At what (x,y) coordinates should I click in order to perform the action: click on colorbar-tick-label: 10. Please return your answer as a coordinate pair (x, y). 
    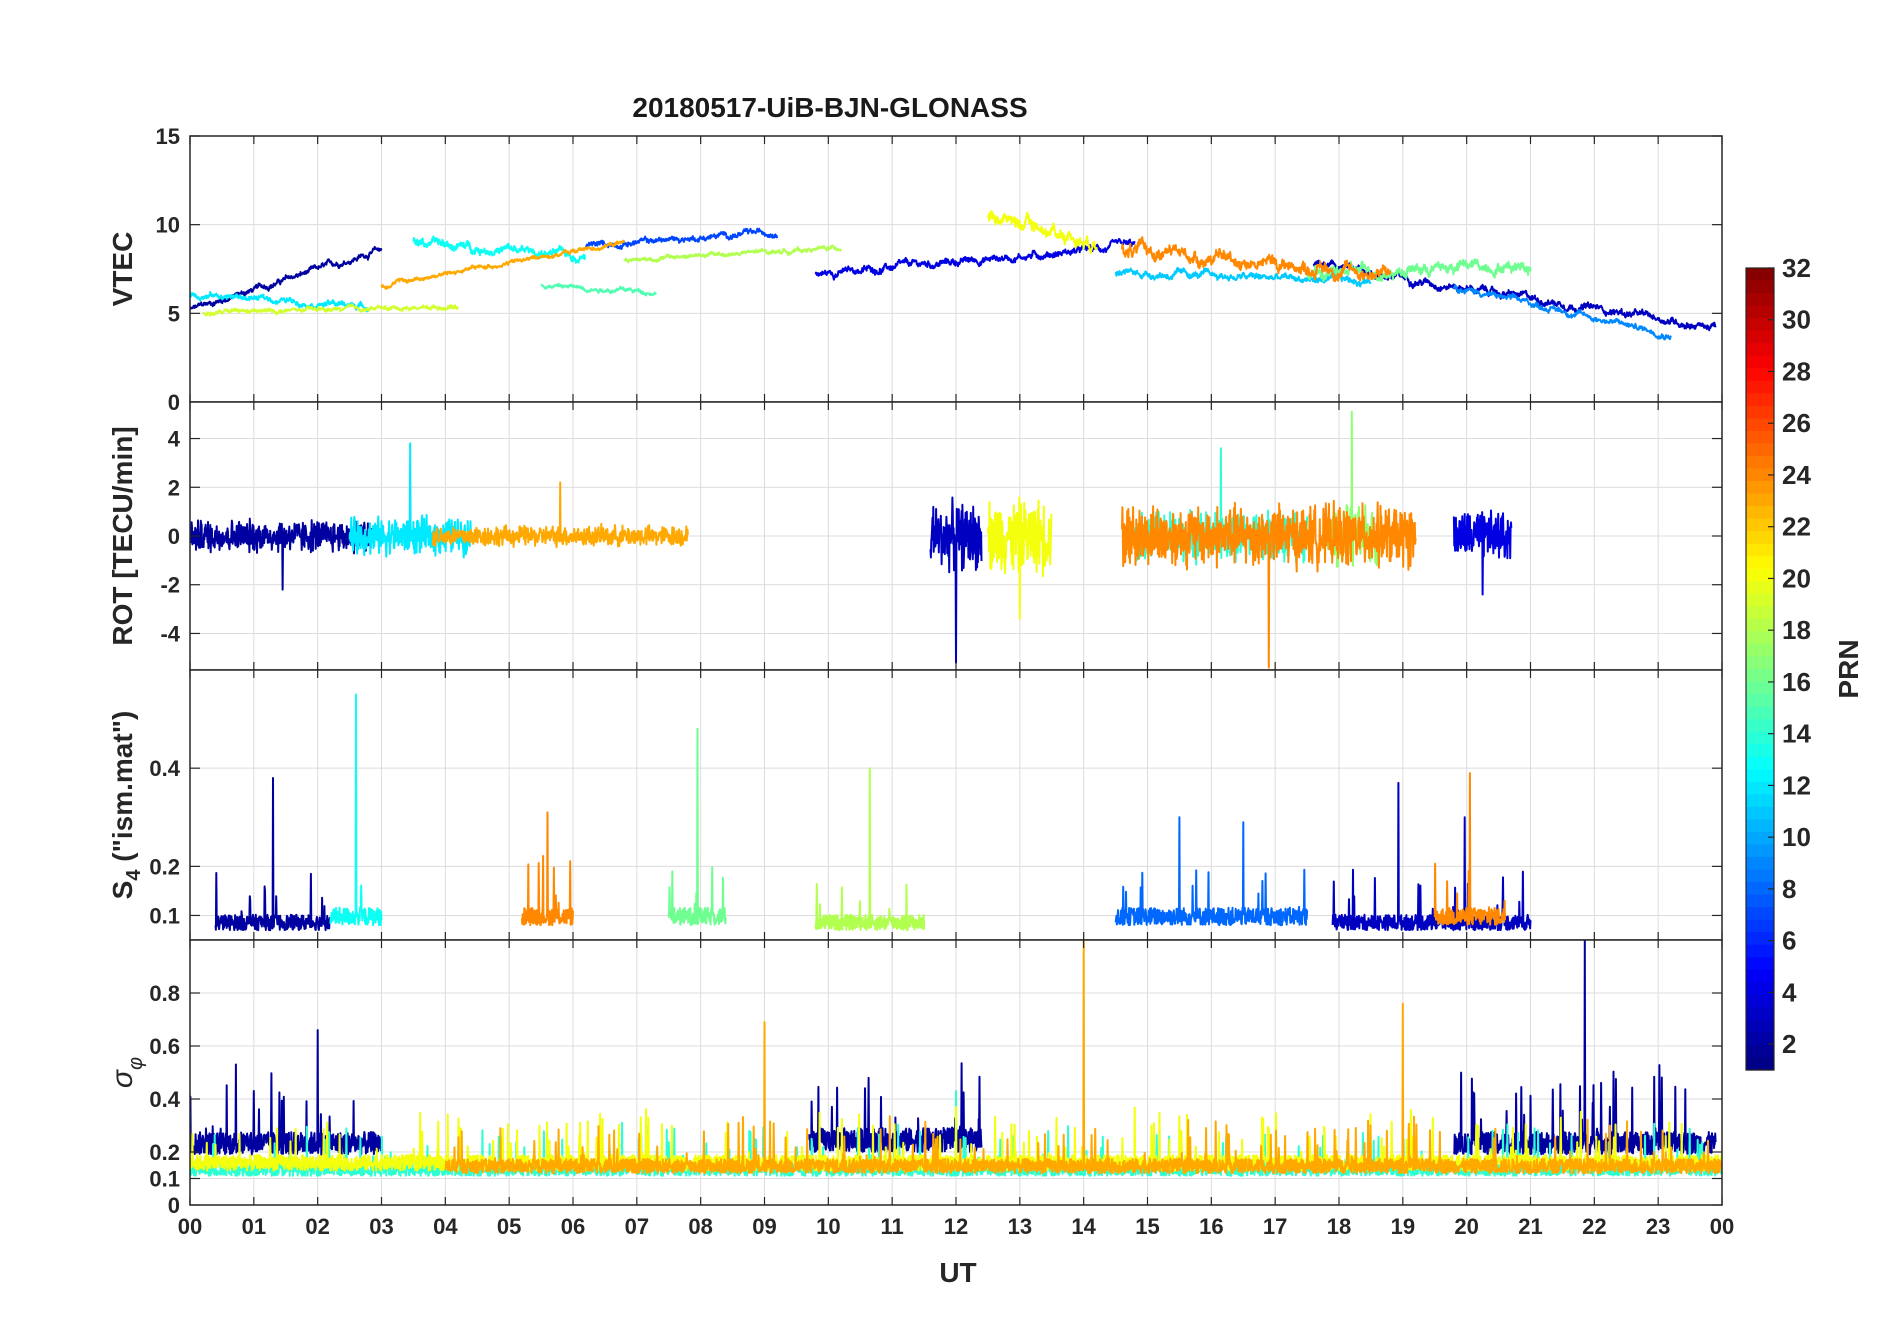
    Looking at the image, I should click on (1796, 837).